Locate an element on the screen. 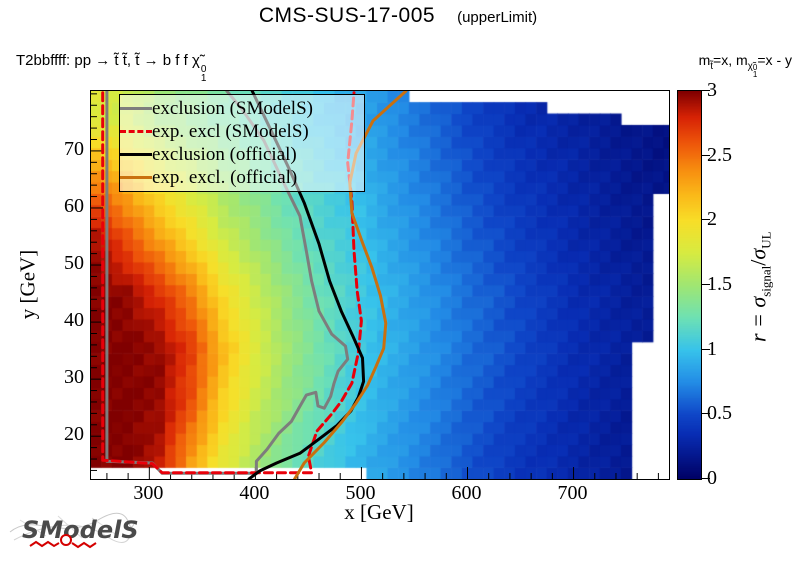  colorbar-title: r = σsignal/σUL is located at coordinates (759, 287).